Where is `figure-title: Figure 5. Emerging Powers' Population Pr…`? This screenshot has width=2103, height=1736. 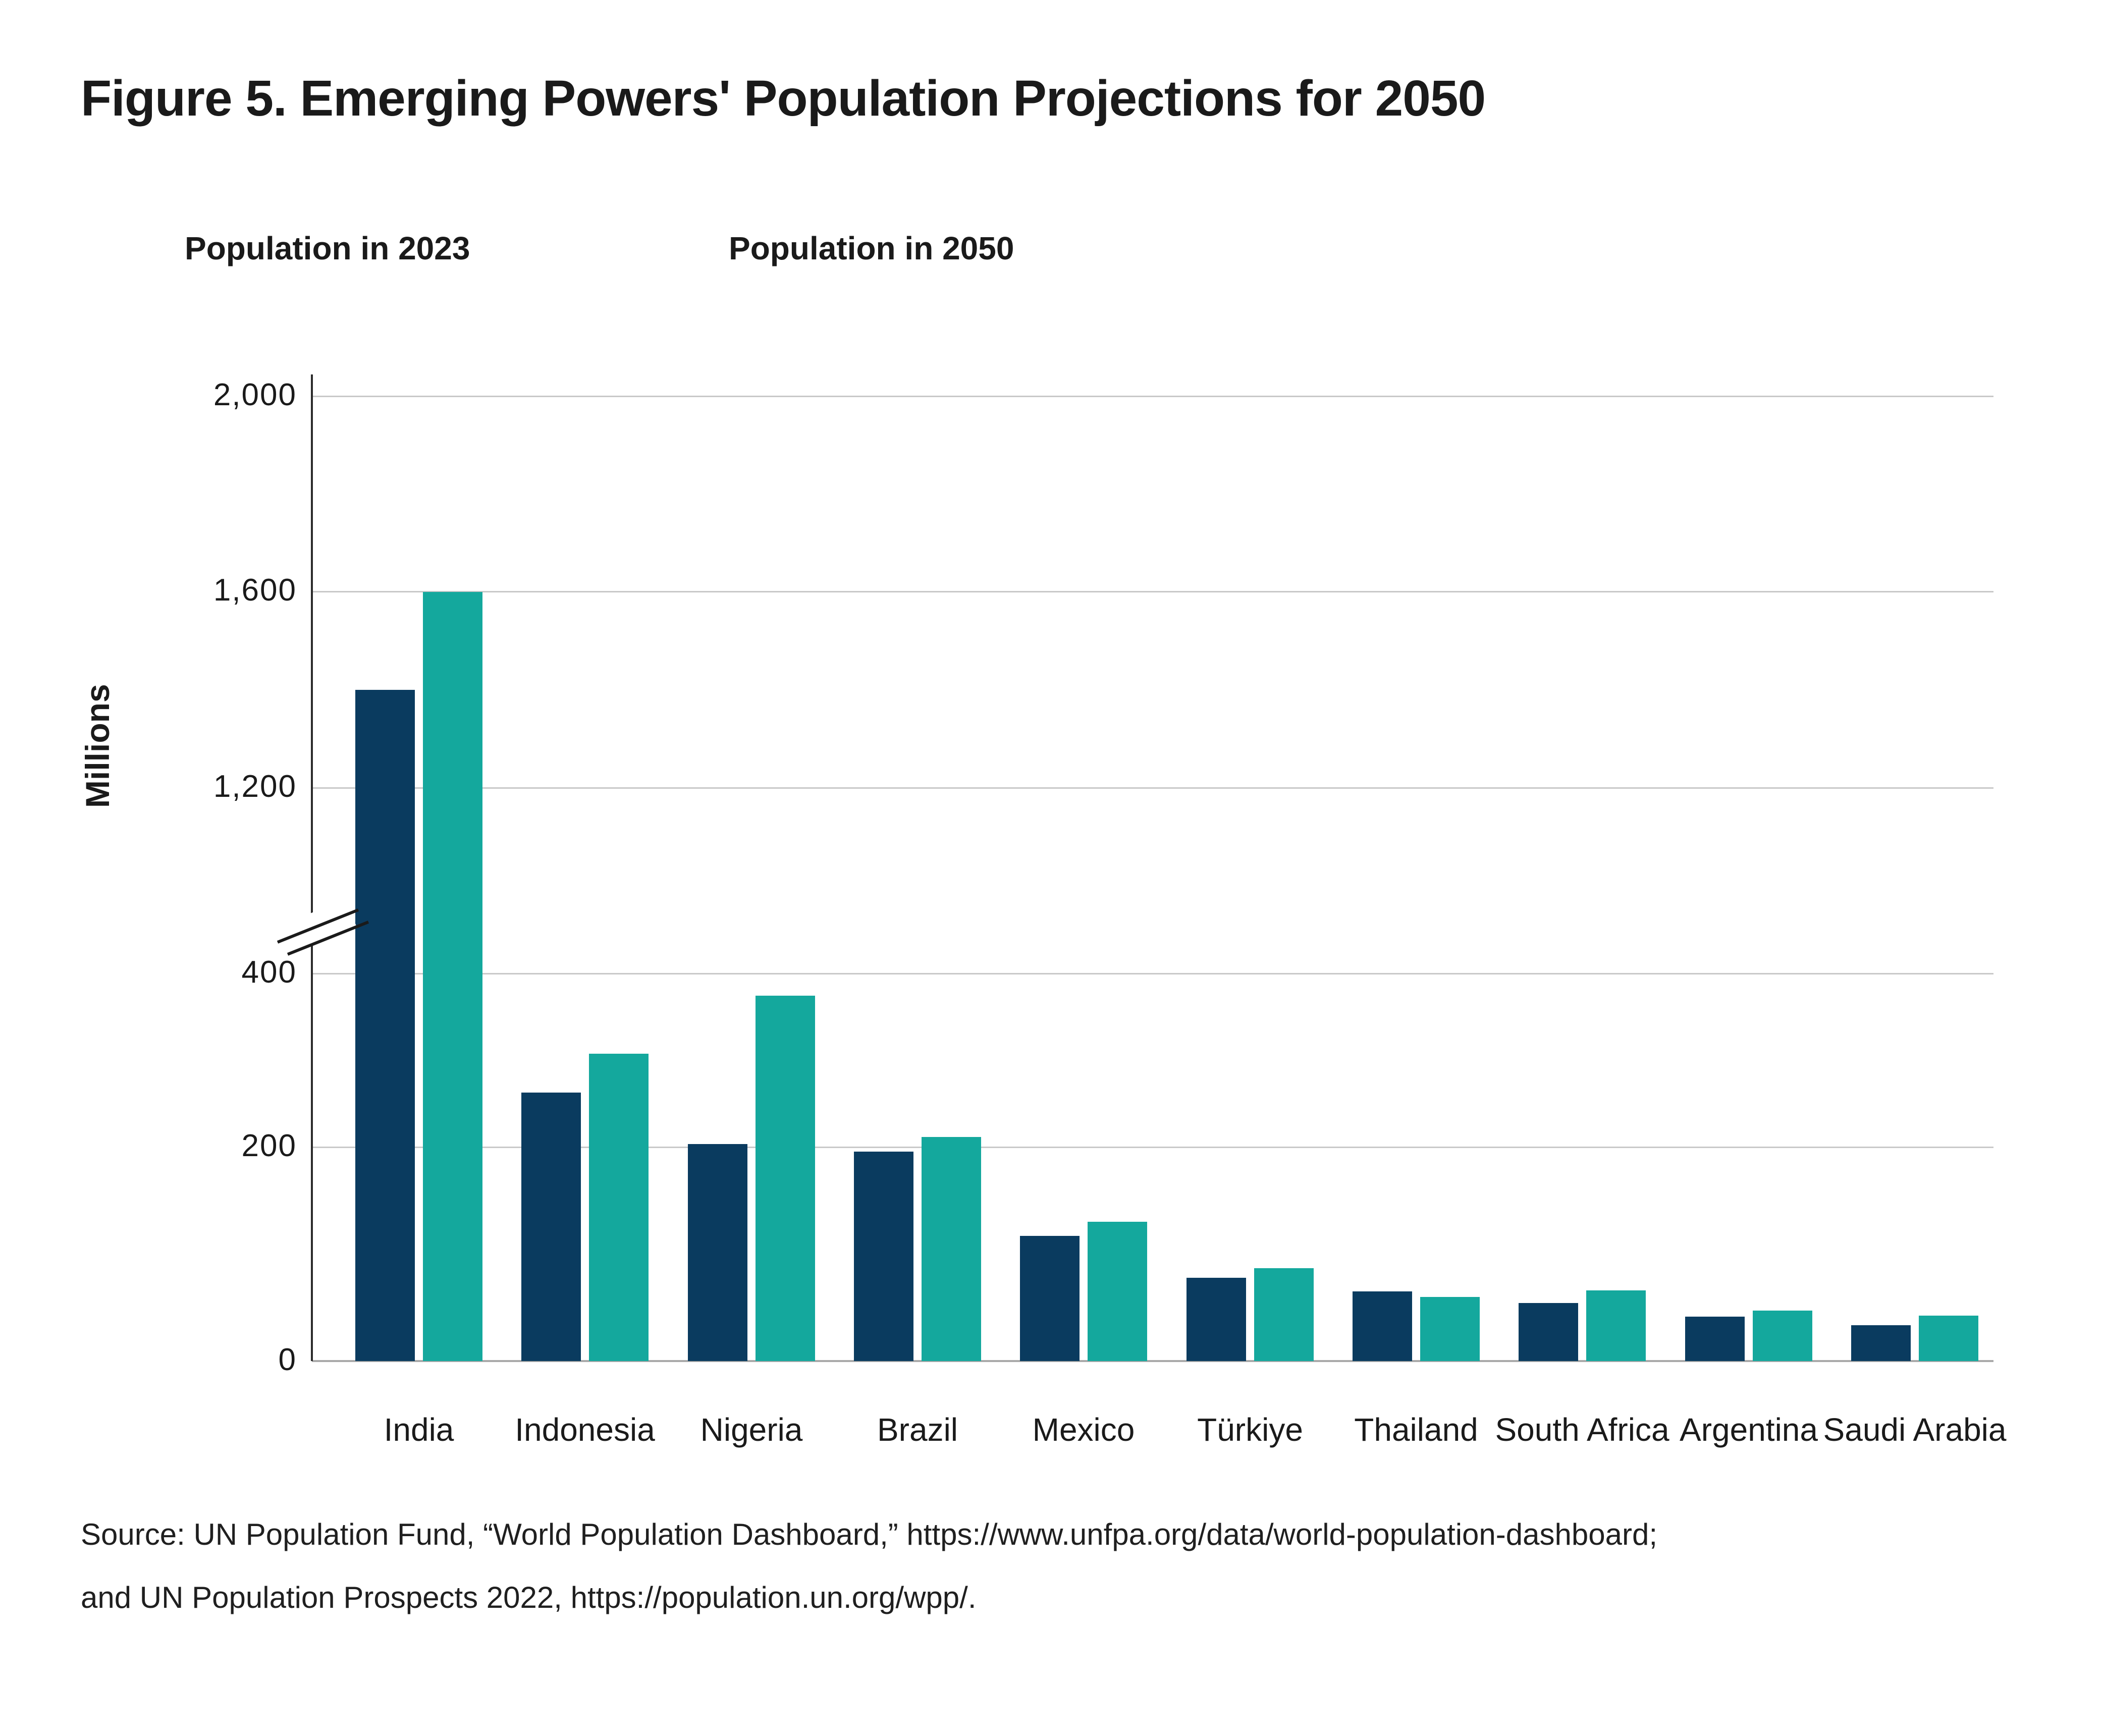
figure-title: Figure 5. Emerging Powers' Population Pr… is located at coordinates (783, 98).